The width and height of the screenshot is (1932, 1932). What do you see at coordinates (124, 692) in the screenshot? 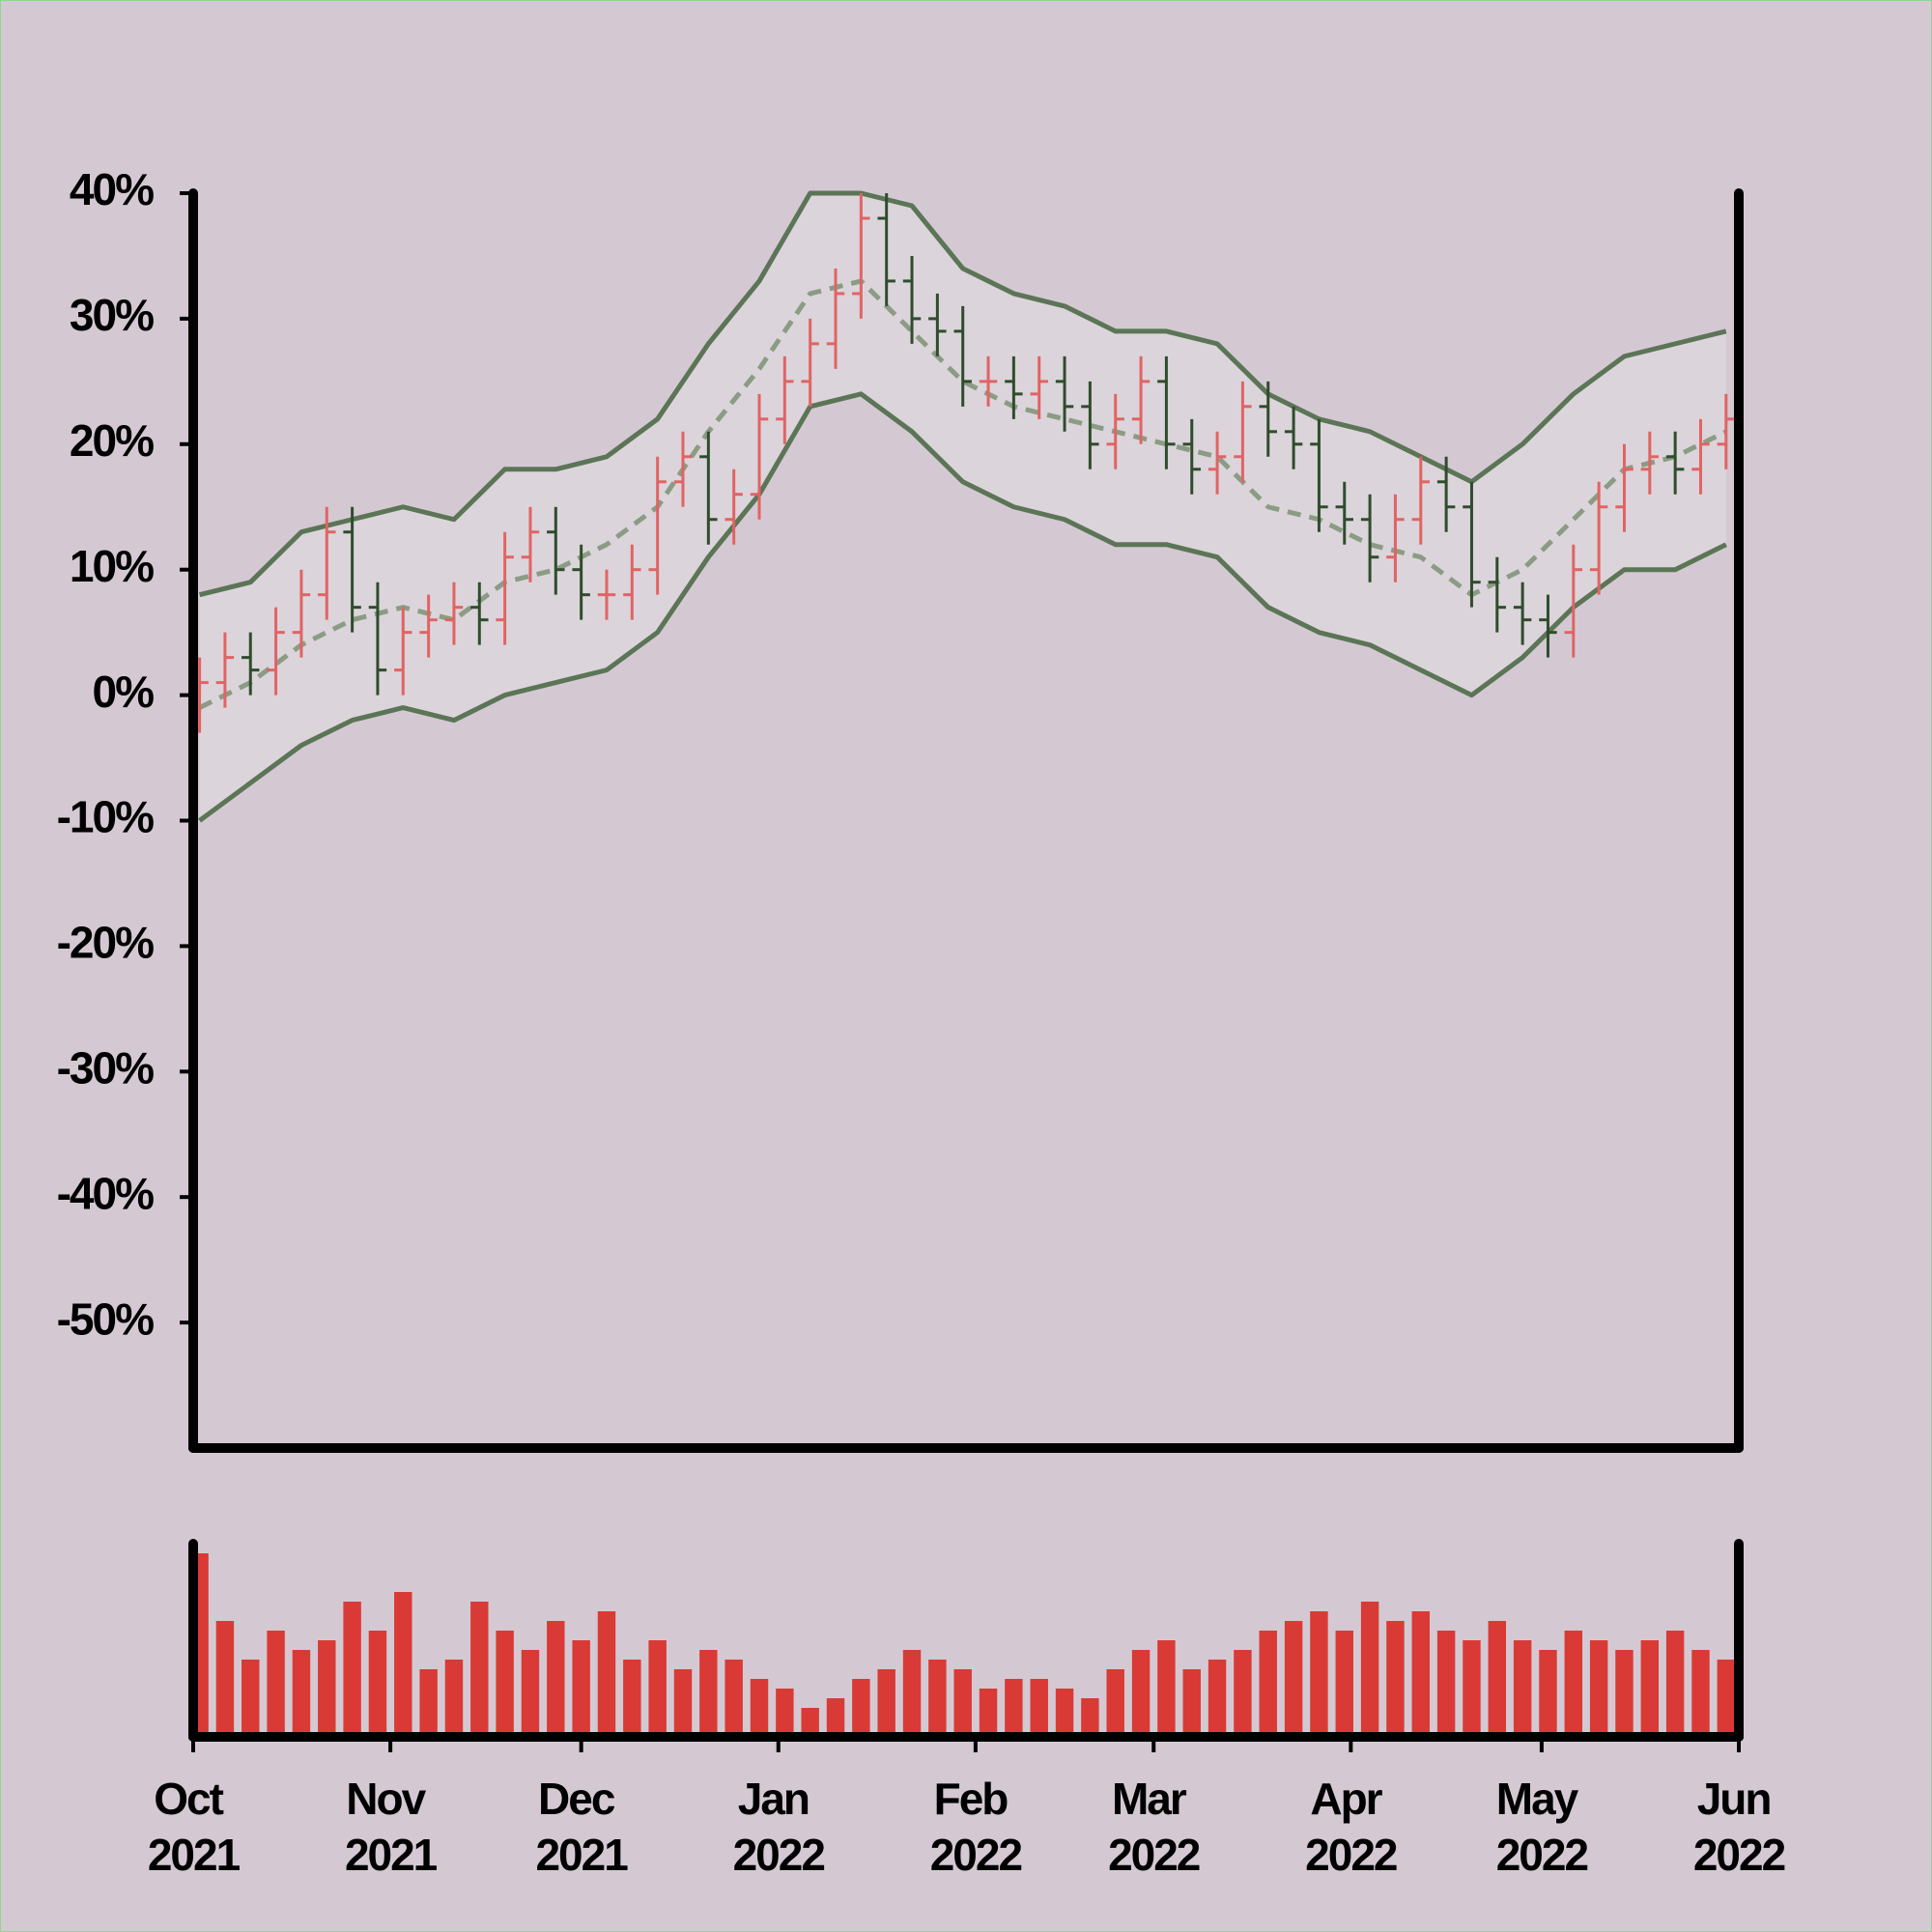
I see `y-tick-label: 0%` at bounding box center [124, 692].